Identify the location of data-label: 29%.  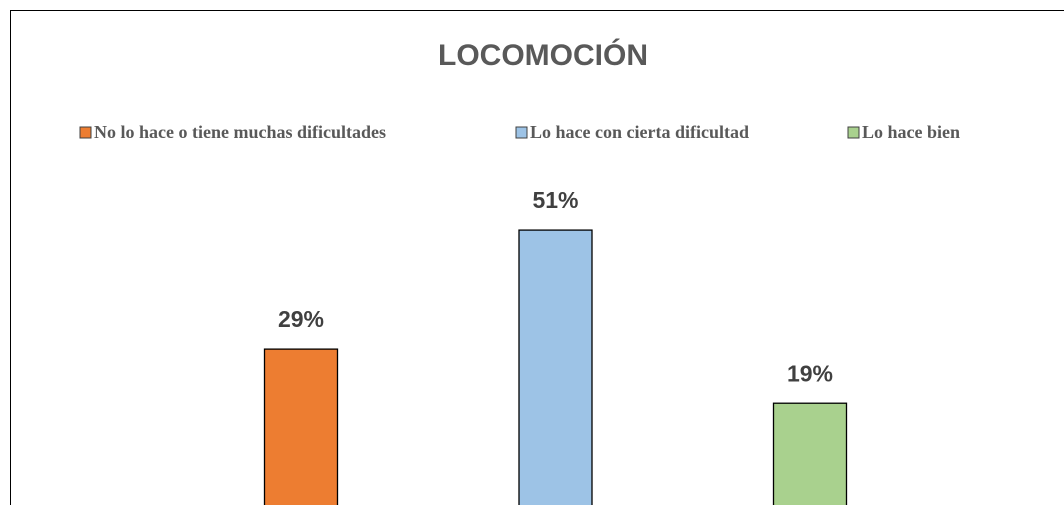
(301, 319).